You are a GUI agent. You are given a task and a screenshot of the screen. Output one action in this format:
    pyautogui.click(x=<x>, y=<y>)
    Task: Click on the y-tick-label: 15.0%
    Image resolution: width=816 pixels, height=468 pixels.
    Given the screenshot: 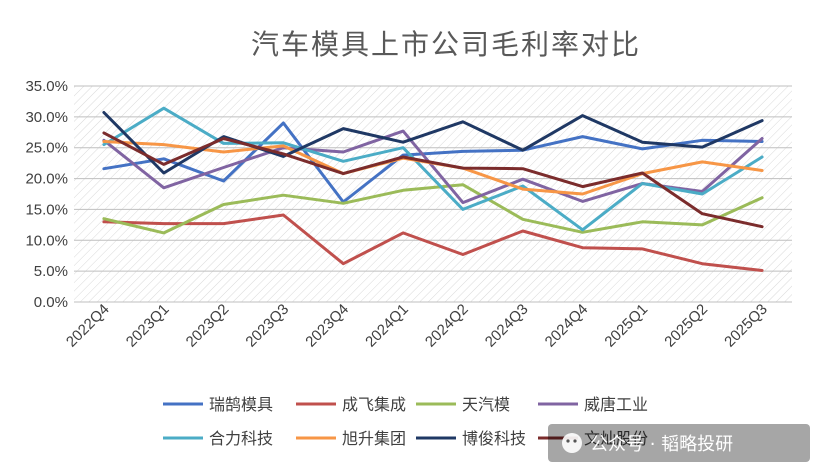 What is the action you would take?
    pyautogui.click(x=46, y=209)
    